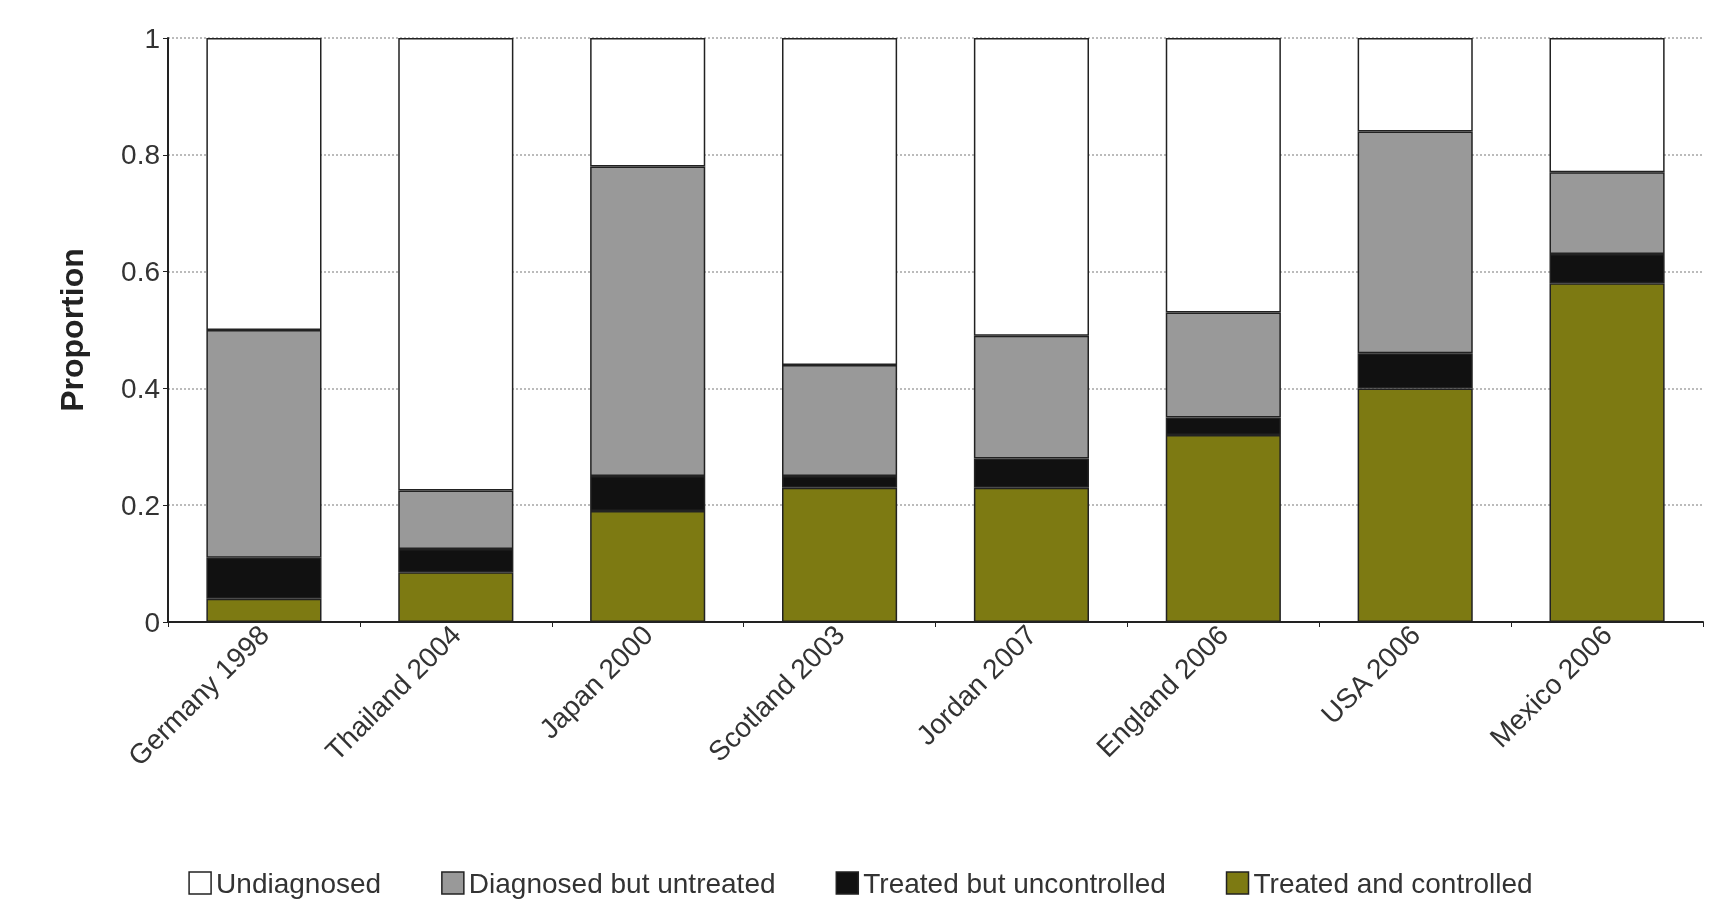  What do you see at coordinates (140, 272) in the screenshot?
I see `y-tick-label: 0.6` at bounding box center [140, 272].